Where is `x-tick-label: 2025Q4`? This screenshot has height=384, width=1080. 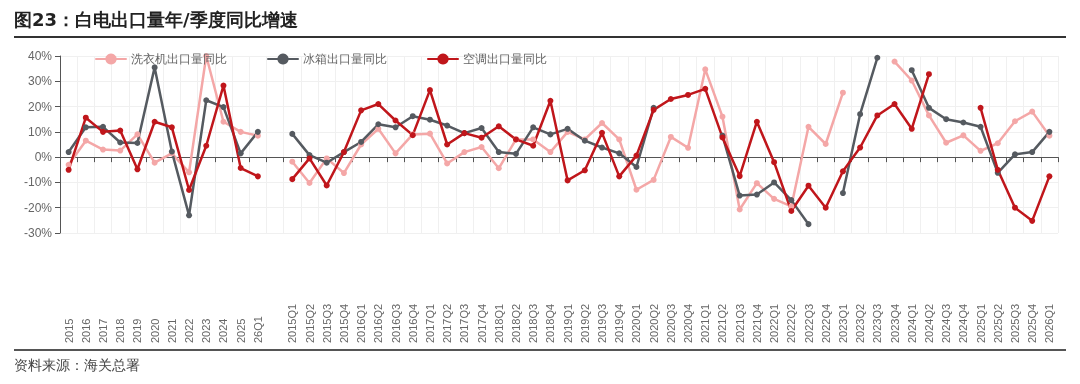
x-tick-label: 2025Q4 is located at coordinates (1032, 323).